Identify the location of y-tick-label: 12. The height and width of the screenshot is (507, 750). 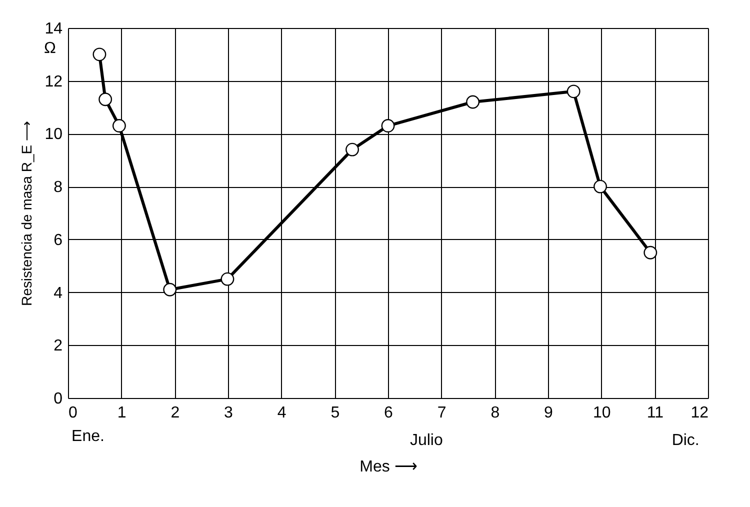
(53, 81).